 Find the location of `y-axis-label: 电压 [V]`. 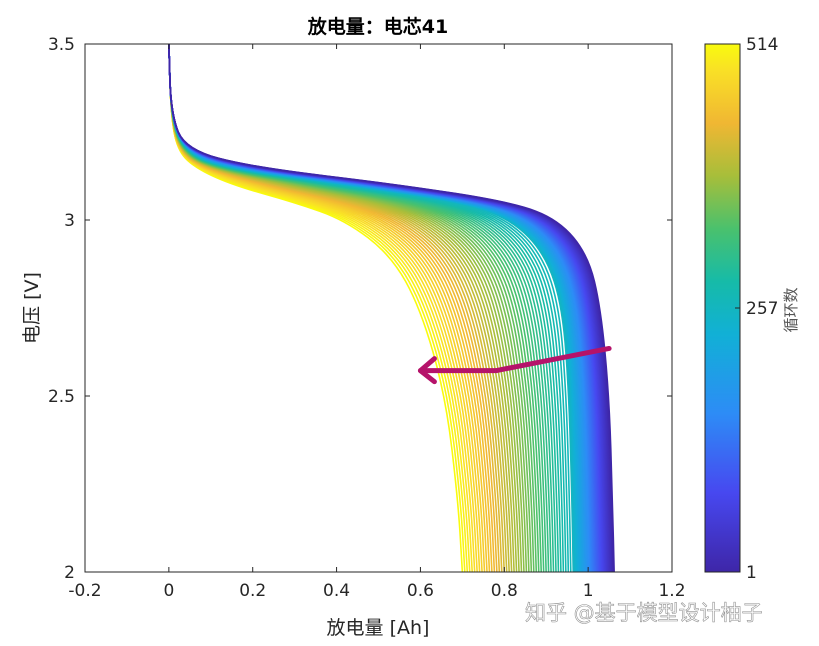

y-axis-label: 电压 [V] is located at coordinates (32, 308).